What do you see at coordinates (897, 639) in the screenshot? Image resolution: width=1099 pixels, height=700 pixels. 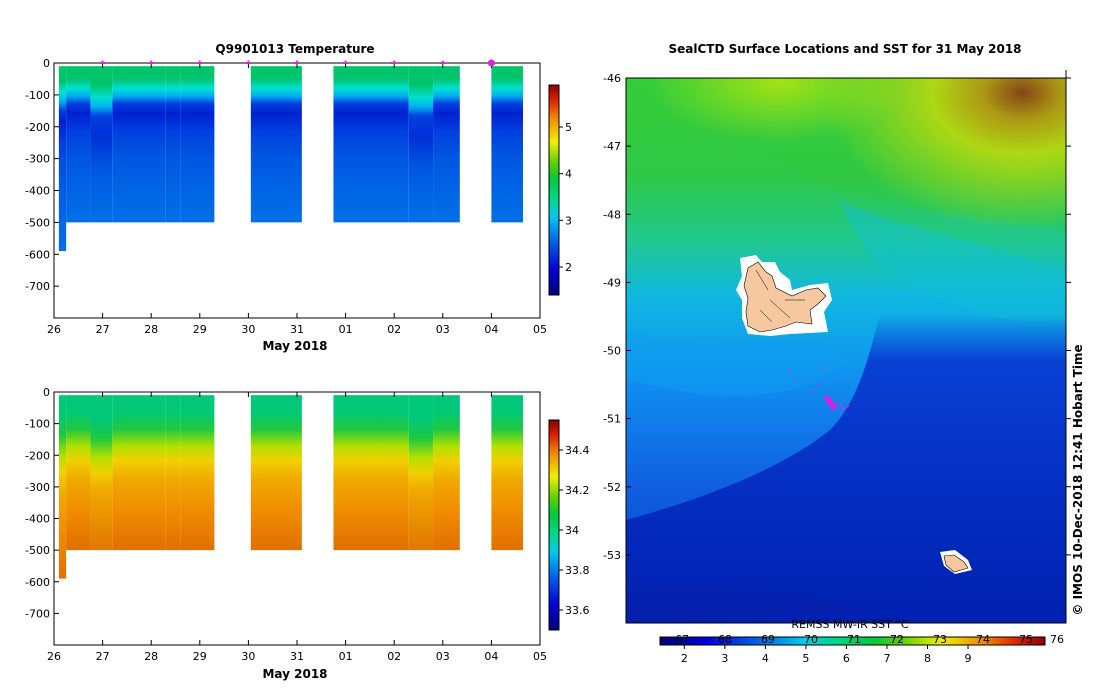 I see `sst-fahrenheit-tick-label: 72` at bounding box center [897, 639].